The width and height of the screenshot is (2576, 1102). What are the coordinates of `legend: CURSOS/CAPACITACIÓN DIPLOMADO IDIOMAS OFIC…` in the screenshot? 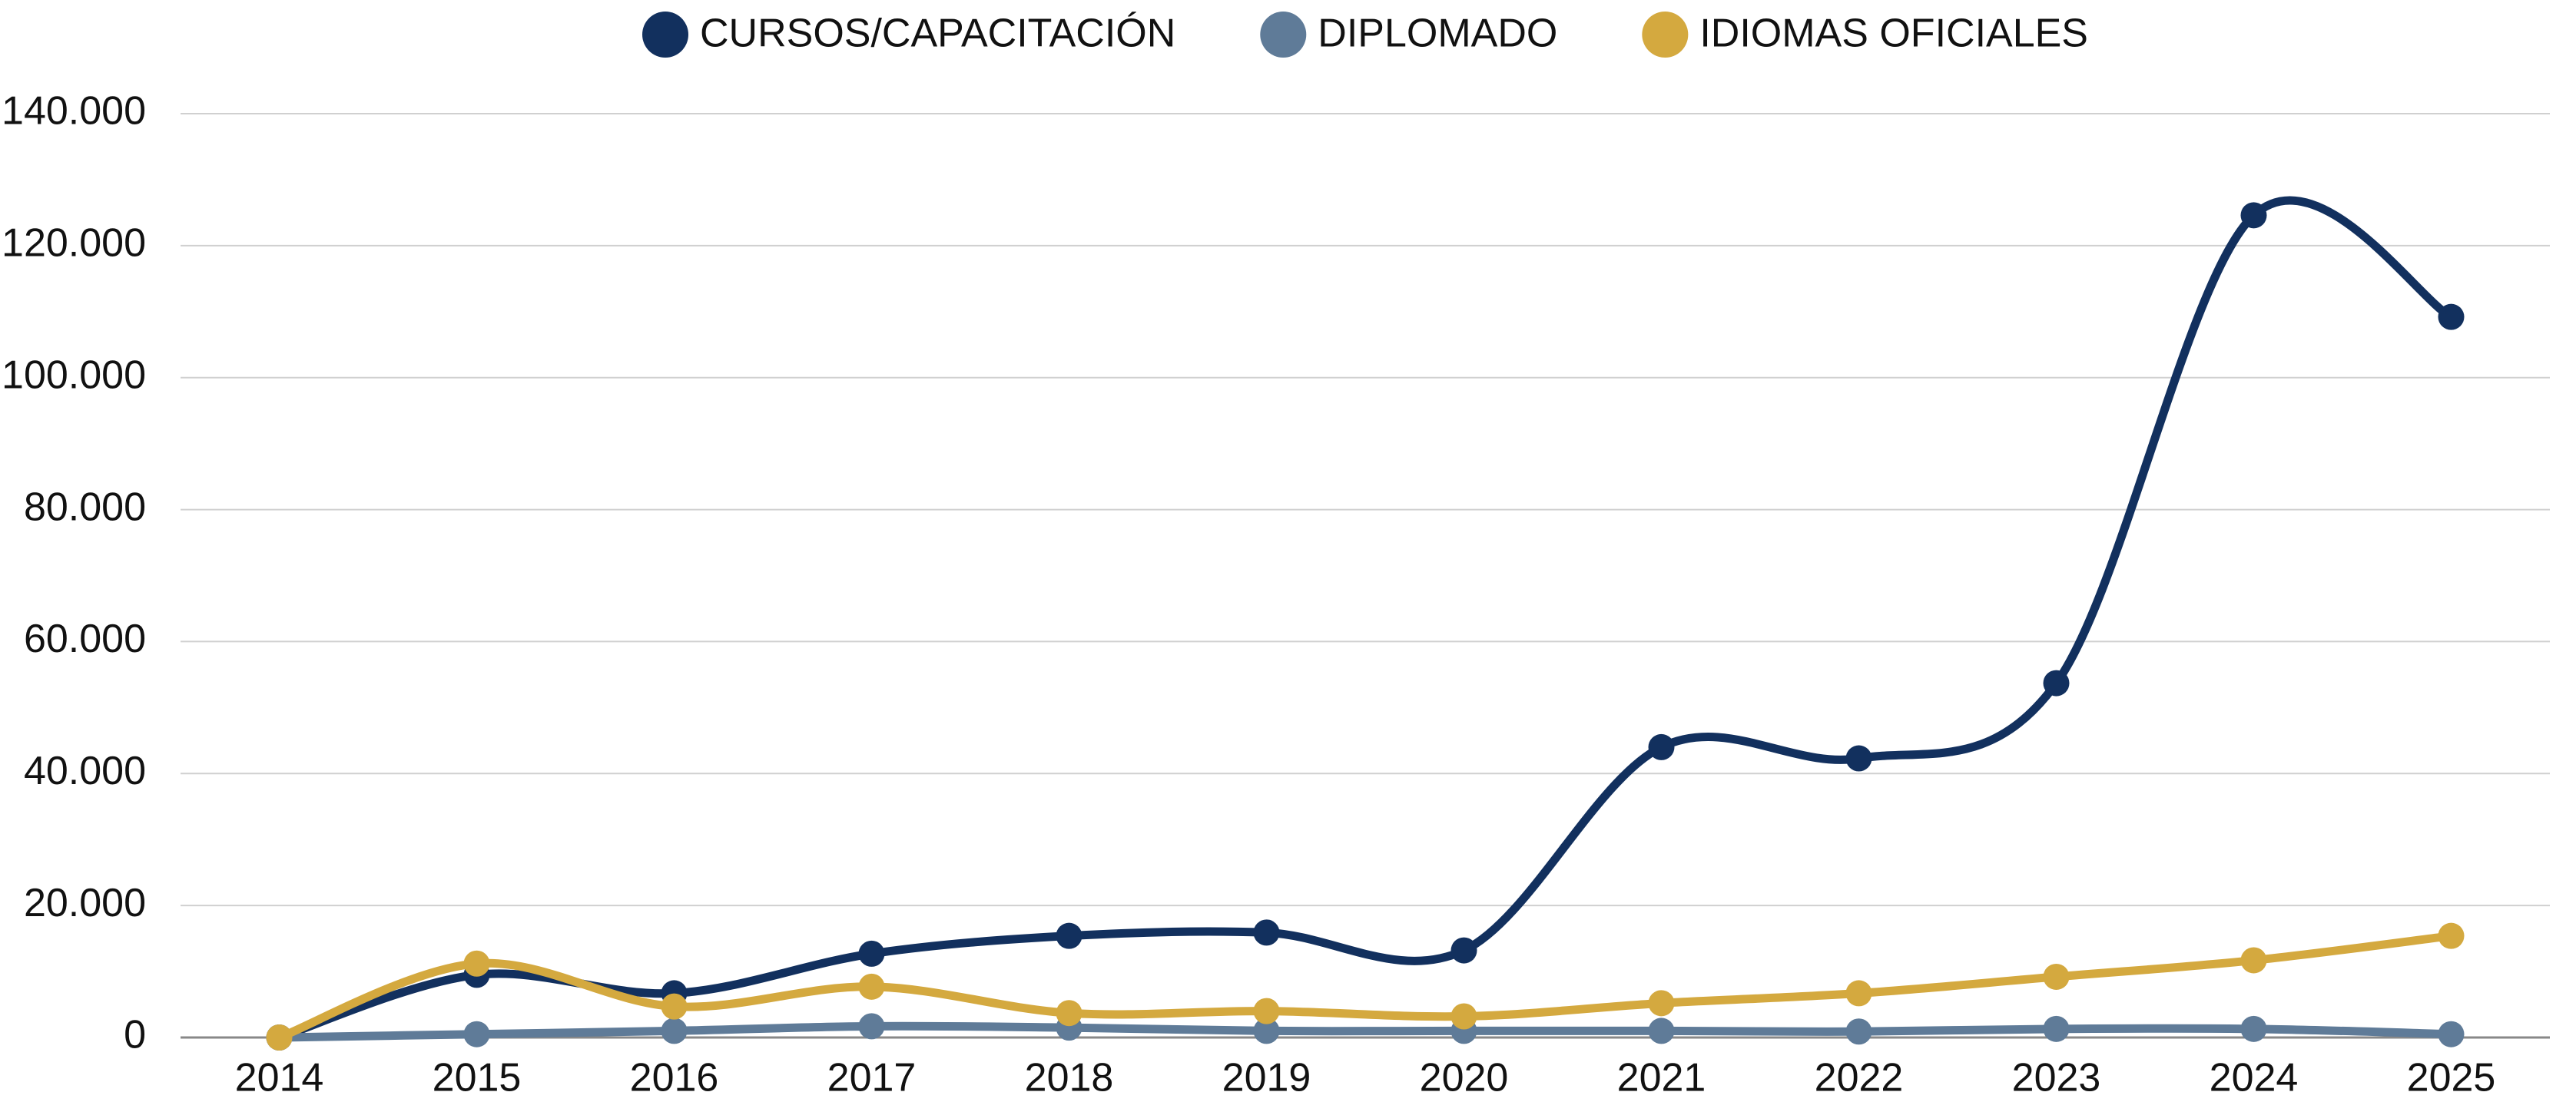 It's located at (1365, 35).